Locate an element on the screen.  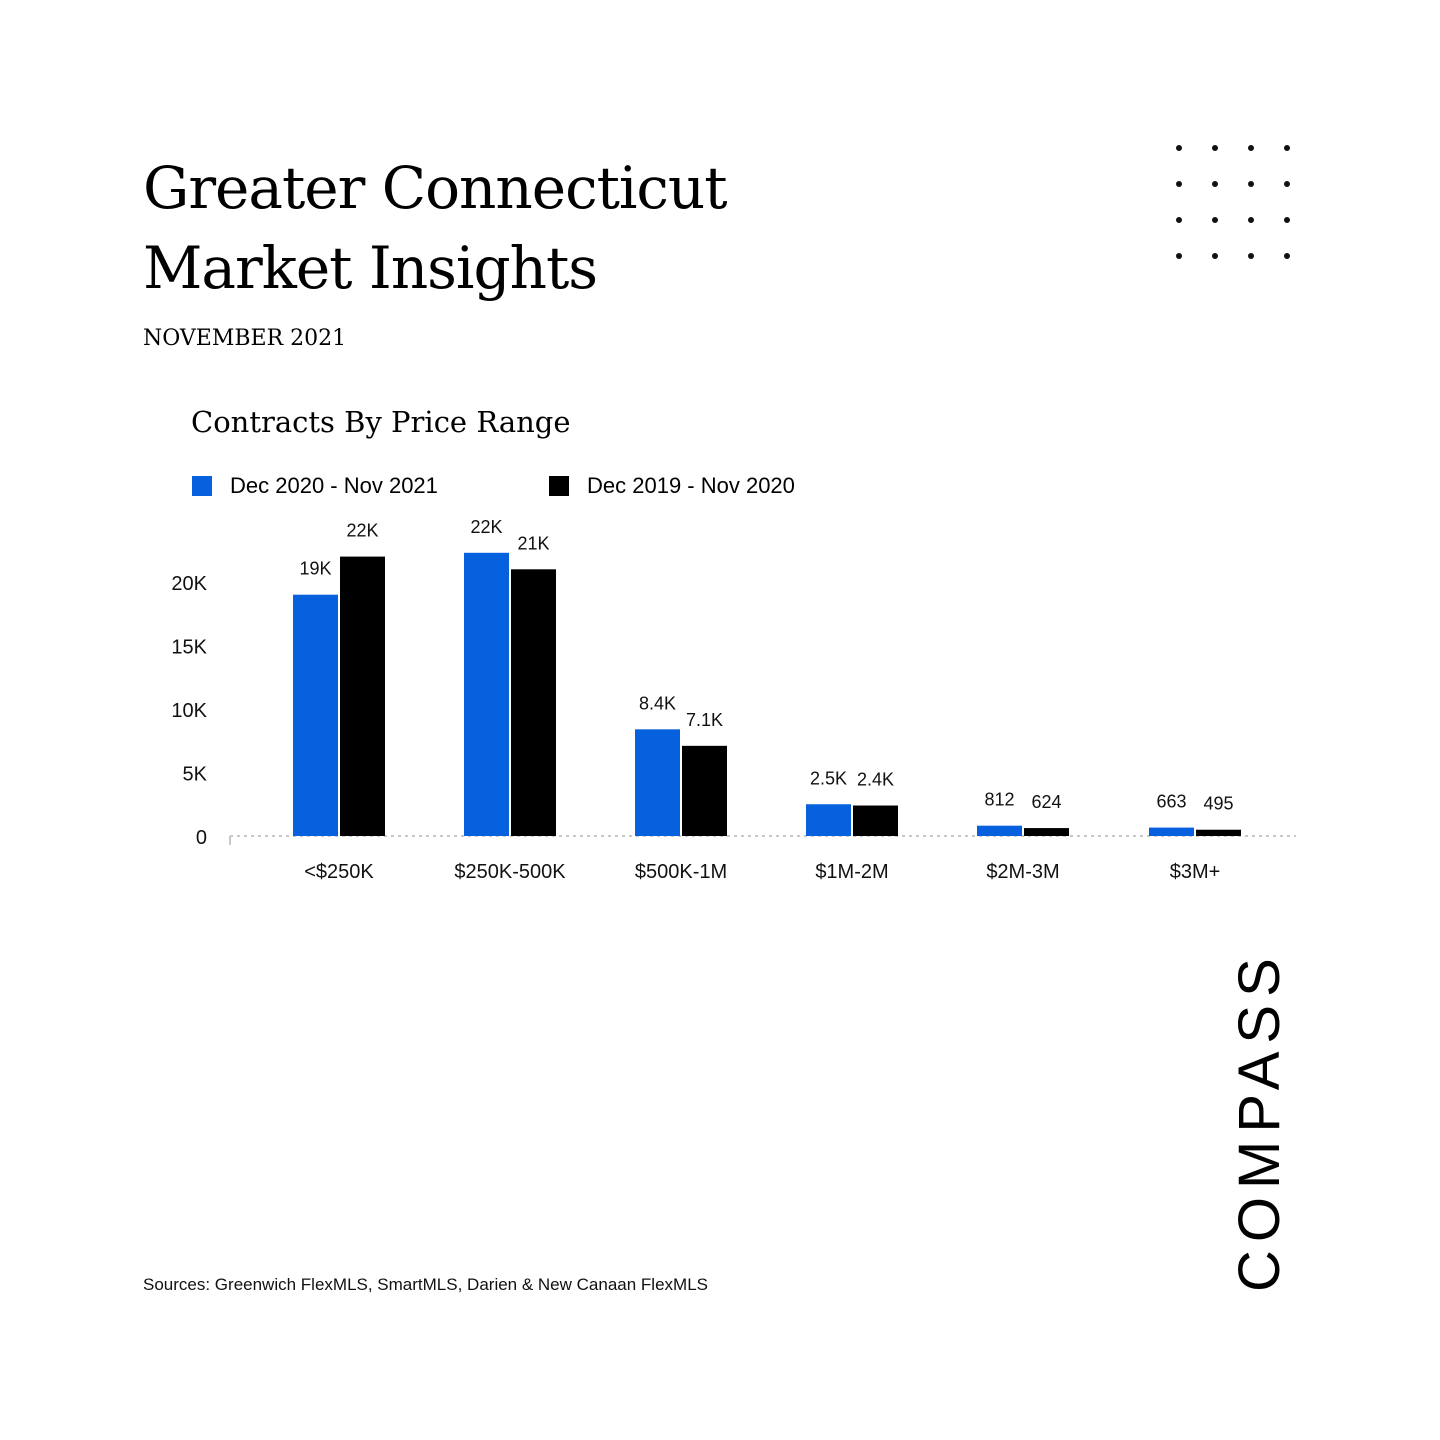
data-label: 7.1K is located at coordinates (704, 720).